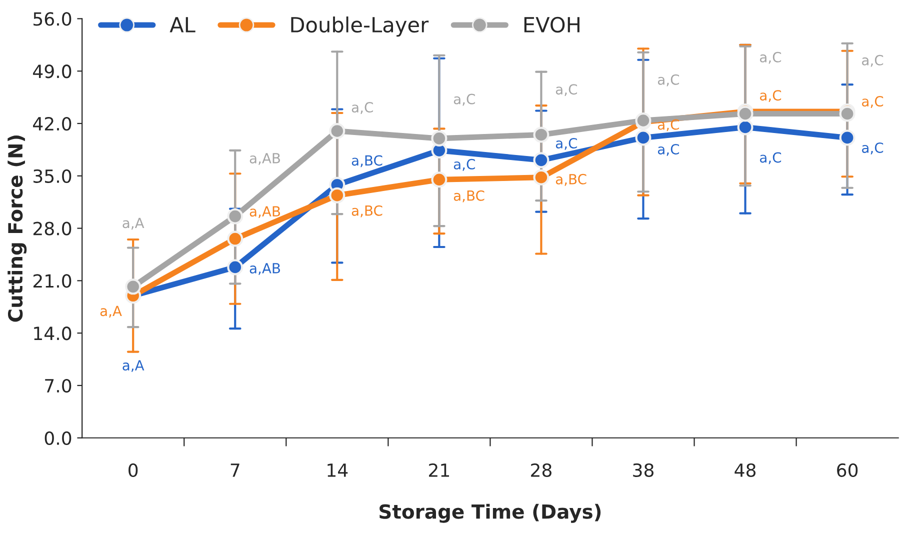 The width and height of the screenshot is (912, 534). I want to click on x-axis-title: Storage Time (Days), so click(490, 513).